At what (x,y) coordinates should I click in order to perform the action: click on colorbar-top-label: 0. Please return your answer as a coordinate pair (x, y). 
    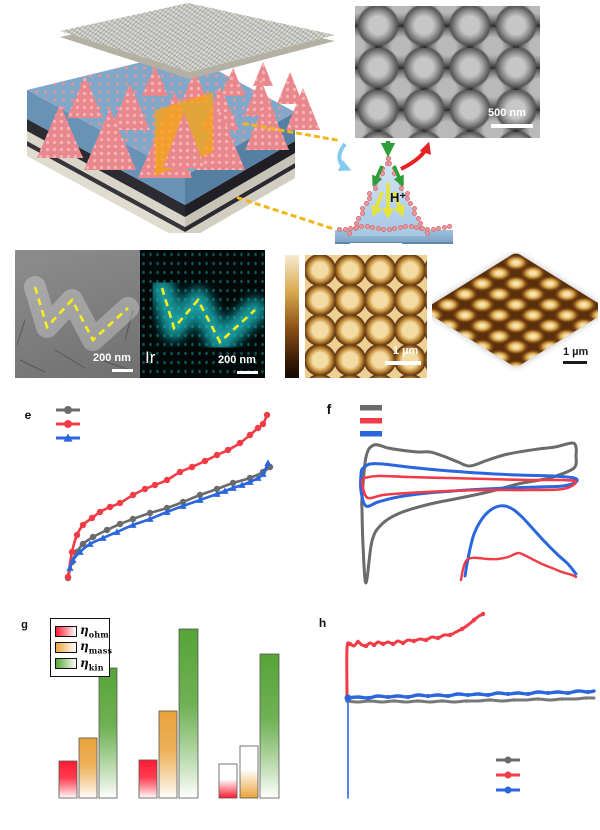
    Looking at the image, I should click on (278, 258).